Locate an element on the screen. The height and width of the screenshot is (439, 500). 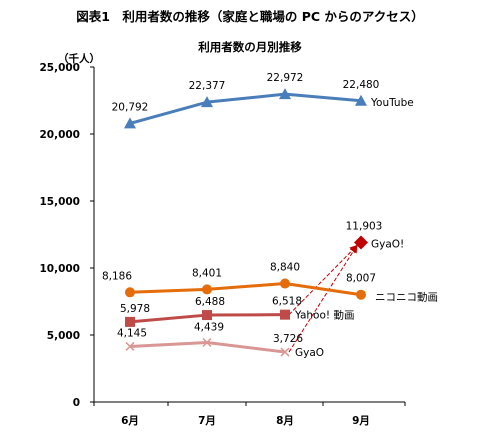
data-label-gyao: 11,903 is located at coordinates (364, 226).